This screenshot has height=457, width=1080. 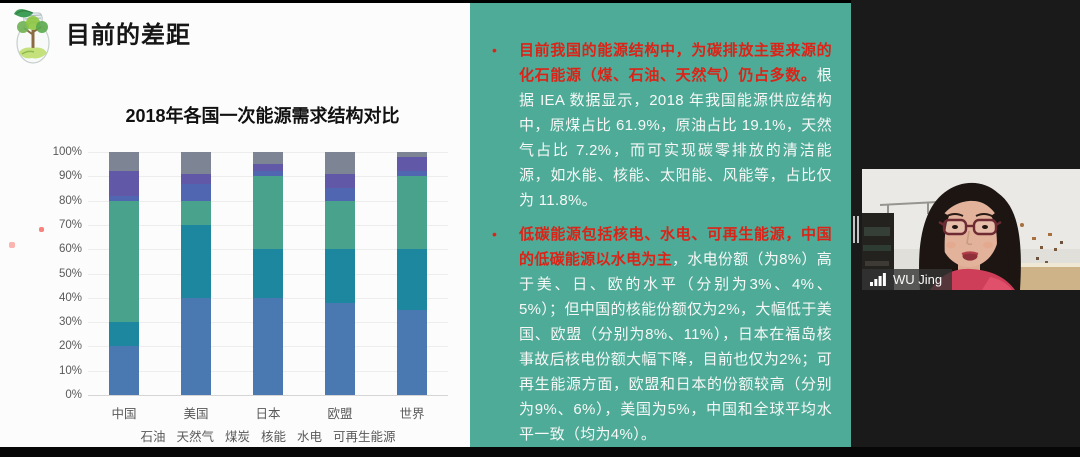 I want to click on legend-item: 可再生能源, so click(x=364, y=437).